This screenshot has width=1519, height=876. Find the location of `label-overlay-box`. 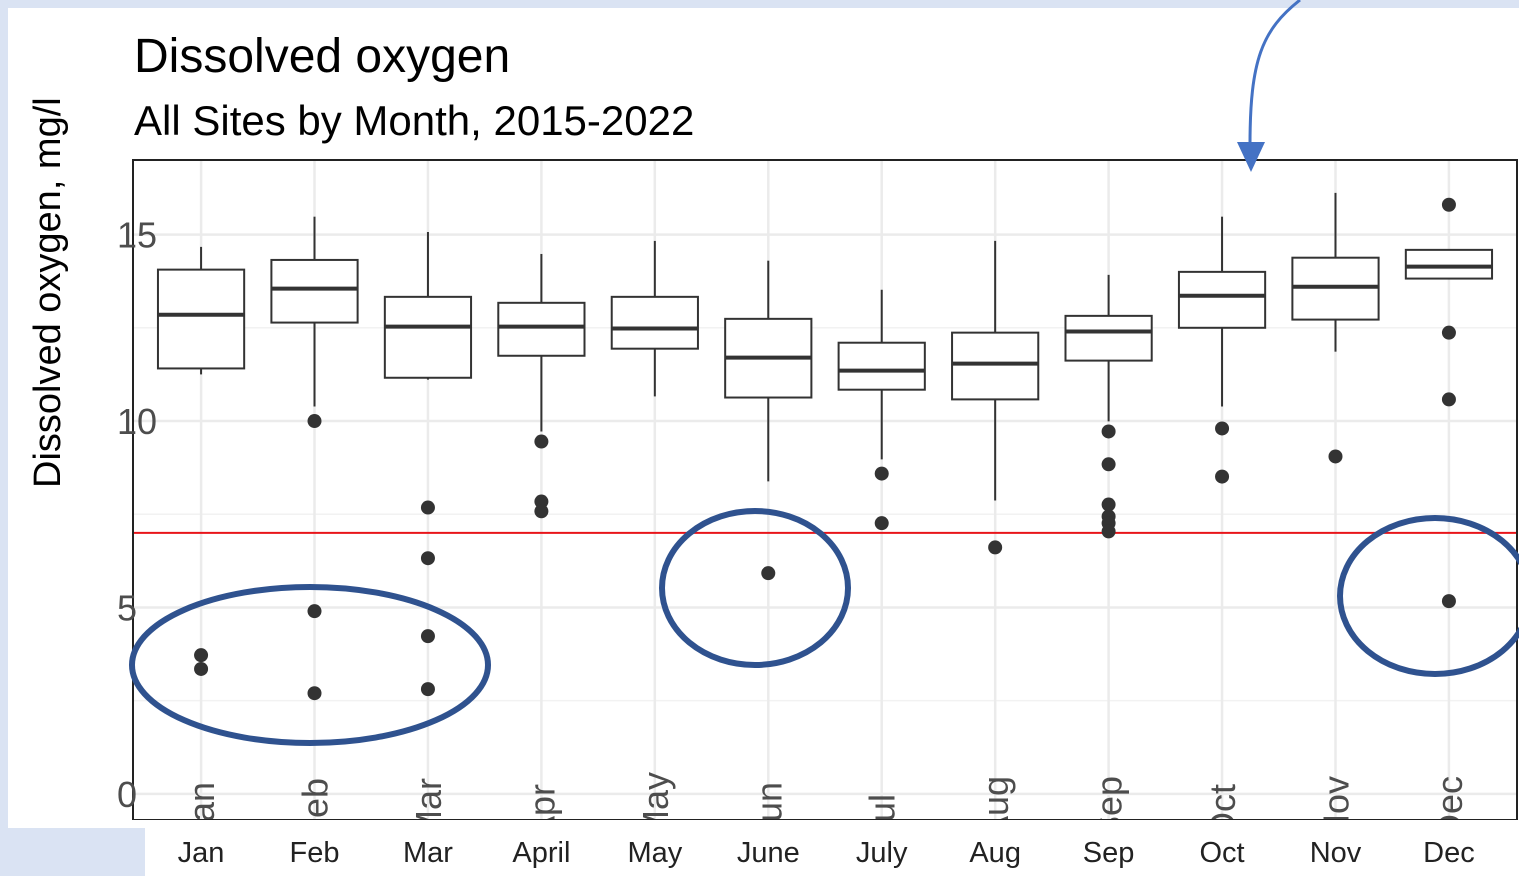

label-overlay-box is located at coordinates (832, 848).